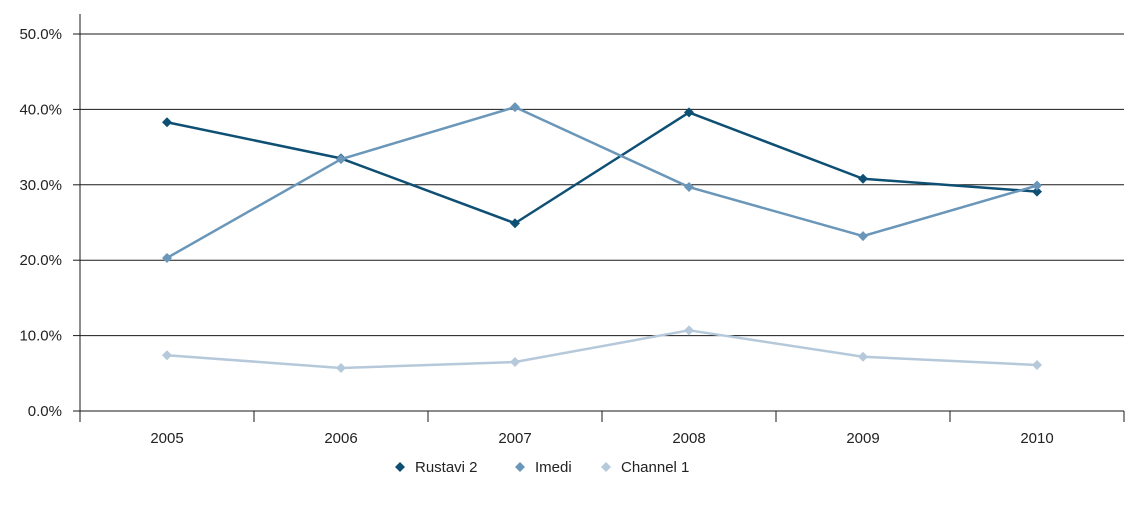  What do you see at coordinates (553, 467) in the screenshot?
I see `legend-label: Imedi` at bounding box center [553, 467].